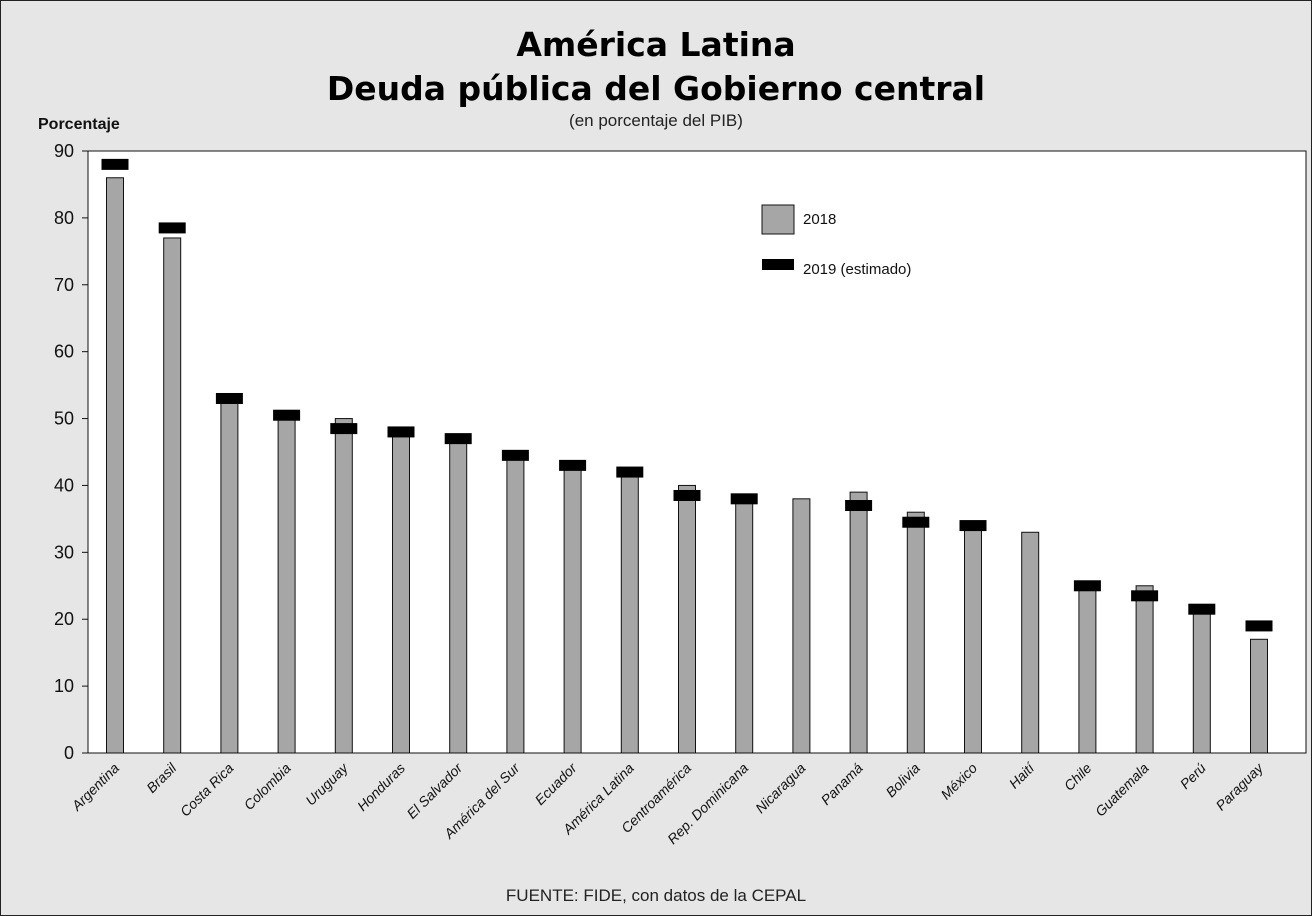 The height and width of the screenshot is (916, 1312). What do you see at coordinates (95, 787) in the screenshot?
I see `x-tick-label: Argentina` at bounding box center [95, 787].